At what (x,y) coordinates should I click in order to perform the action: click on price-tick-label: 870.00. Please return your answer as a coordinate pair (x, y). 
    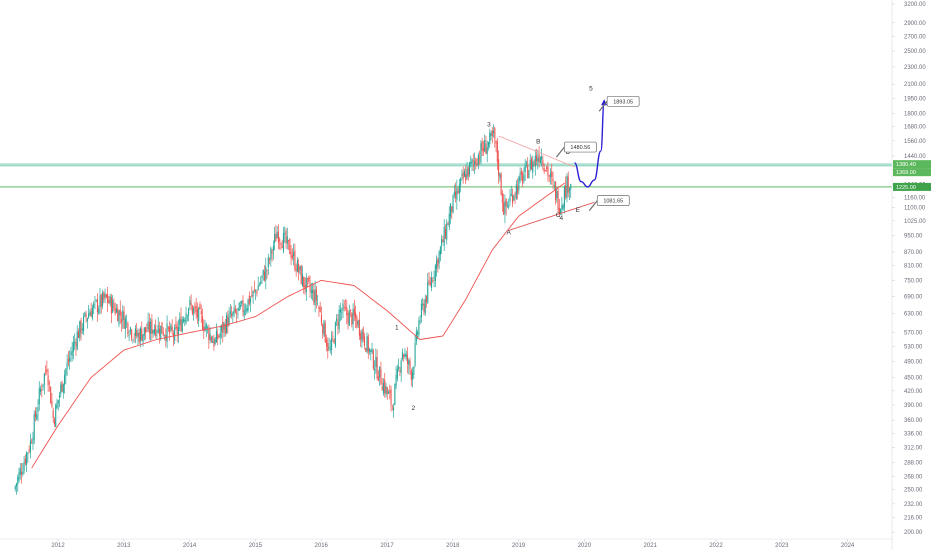
    Looking at the image, I should click on (913, 253).